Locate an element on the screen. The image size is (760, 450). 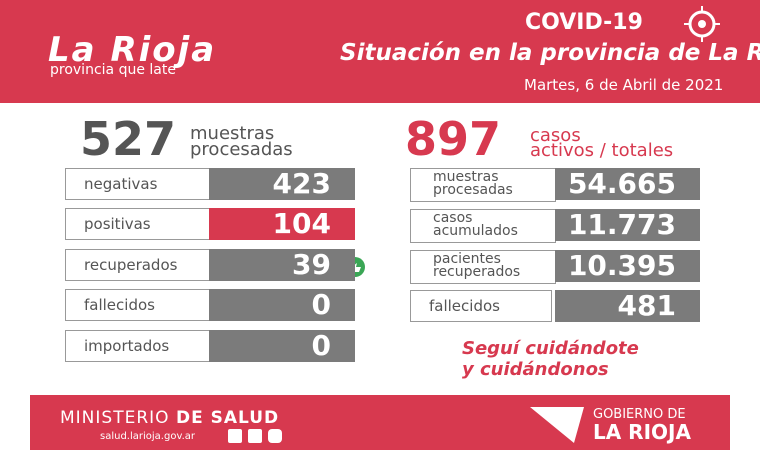
row-value: 104 is located at coordinates (282, 224).